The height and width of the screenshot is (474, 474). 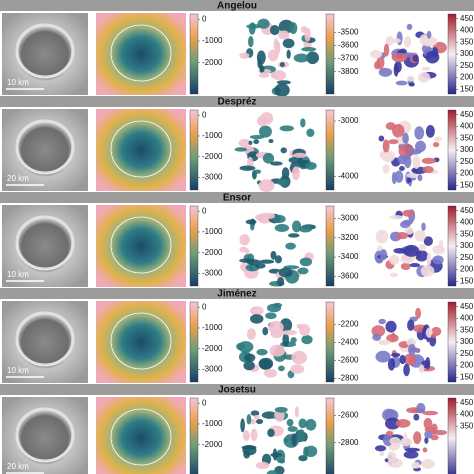 What do you see at coordinates (467, 65) in the screenshot?
I see `colorbar-tick-label: 250` at bounding box center [467, 65].